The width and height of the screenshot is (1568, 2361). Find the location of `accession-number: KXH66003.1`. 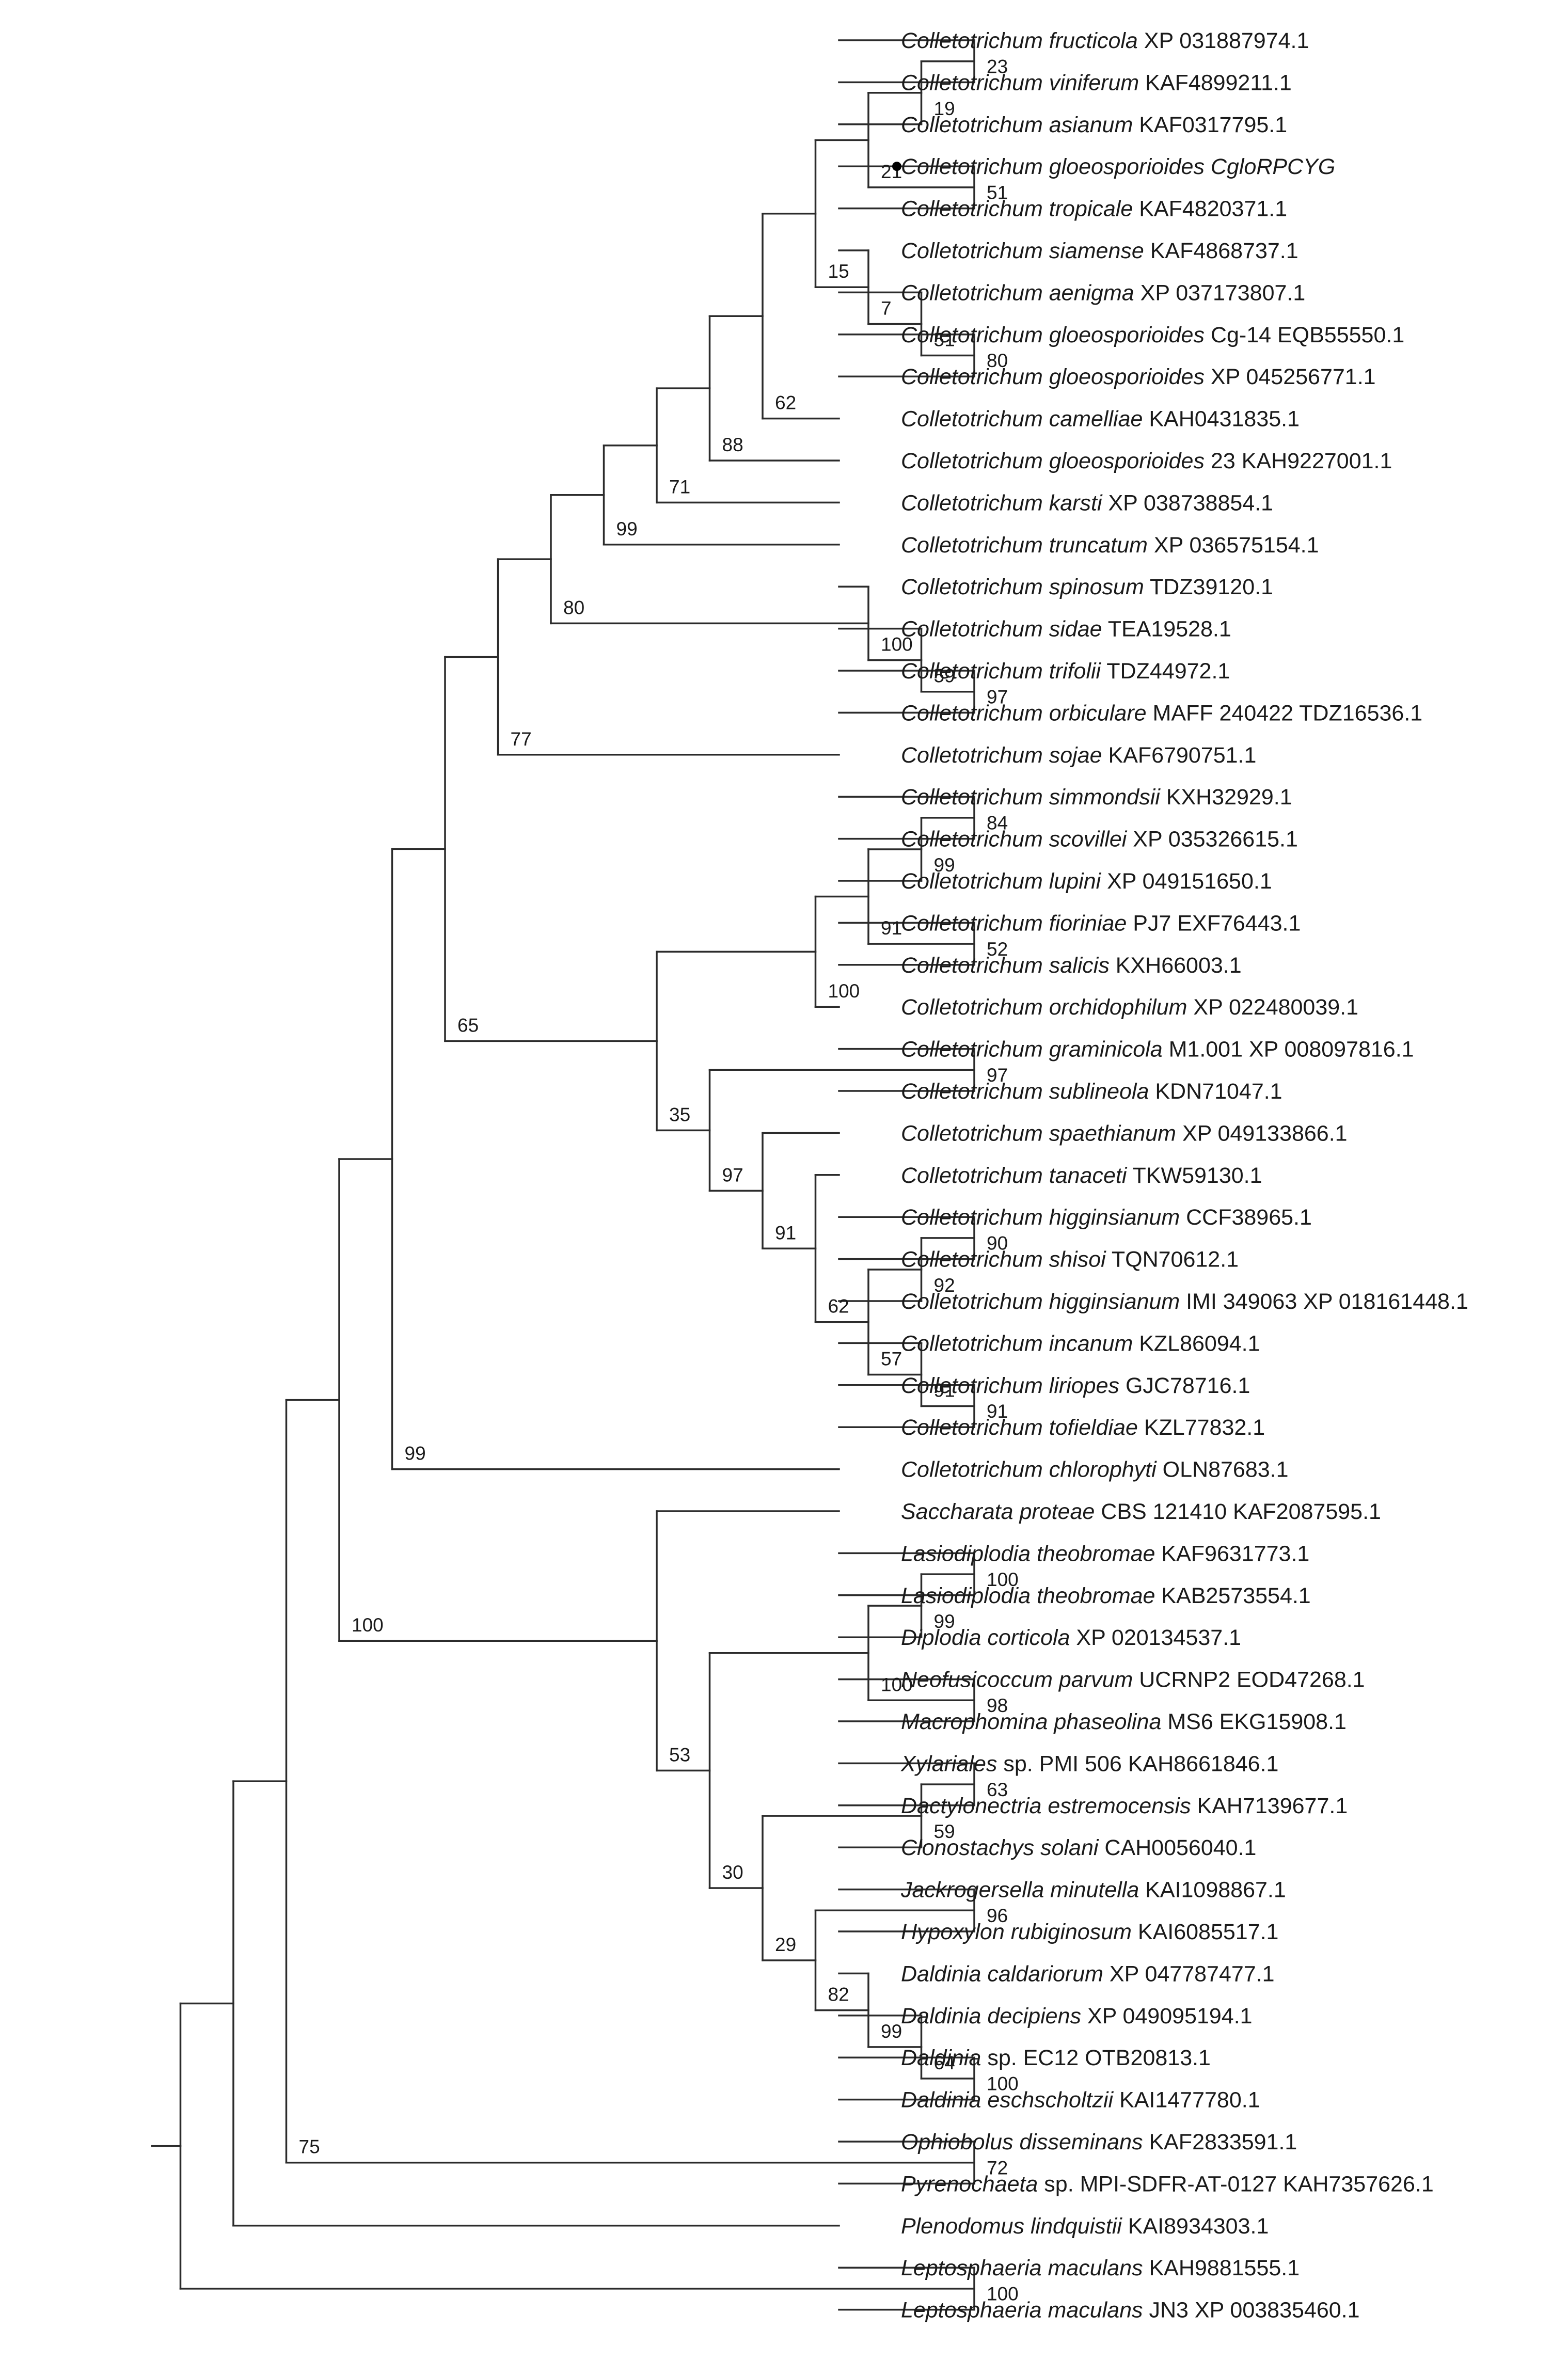

accession-number: KXH66003.1 is located at coordinates (1176, 966).